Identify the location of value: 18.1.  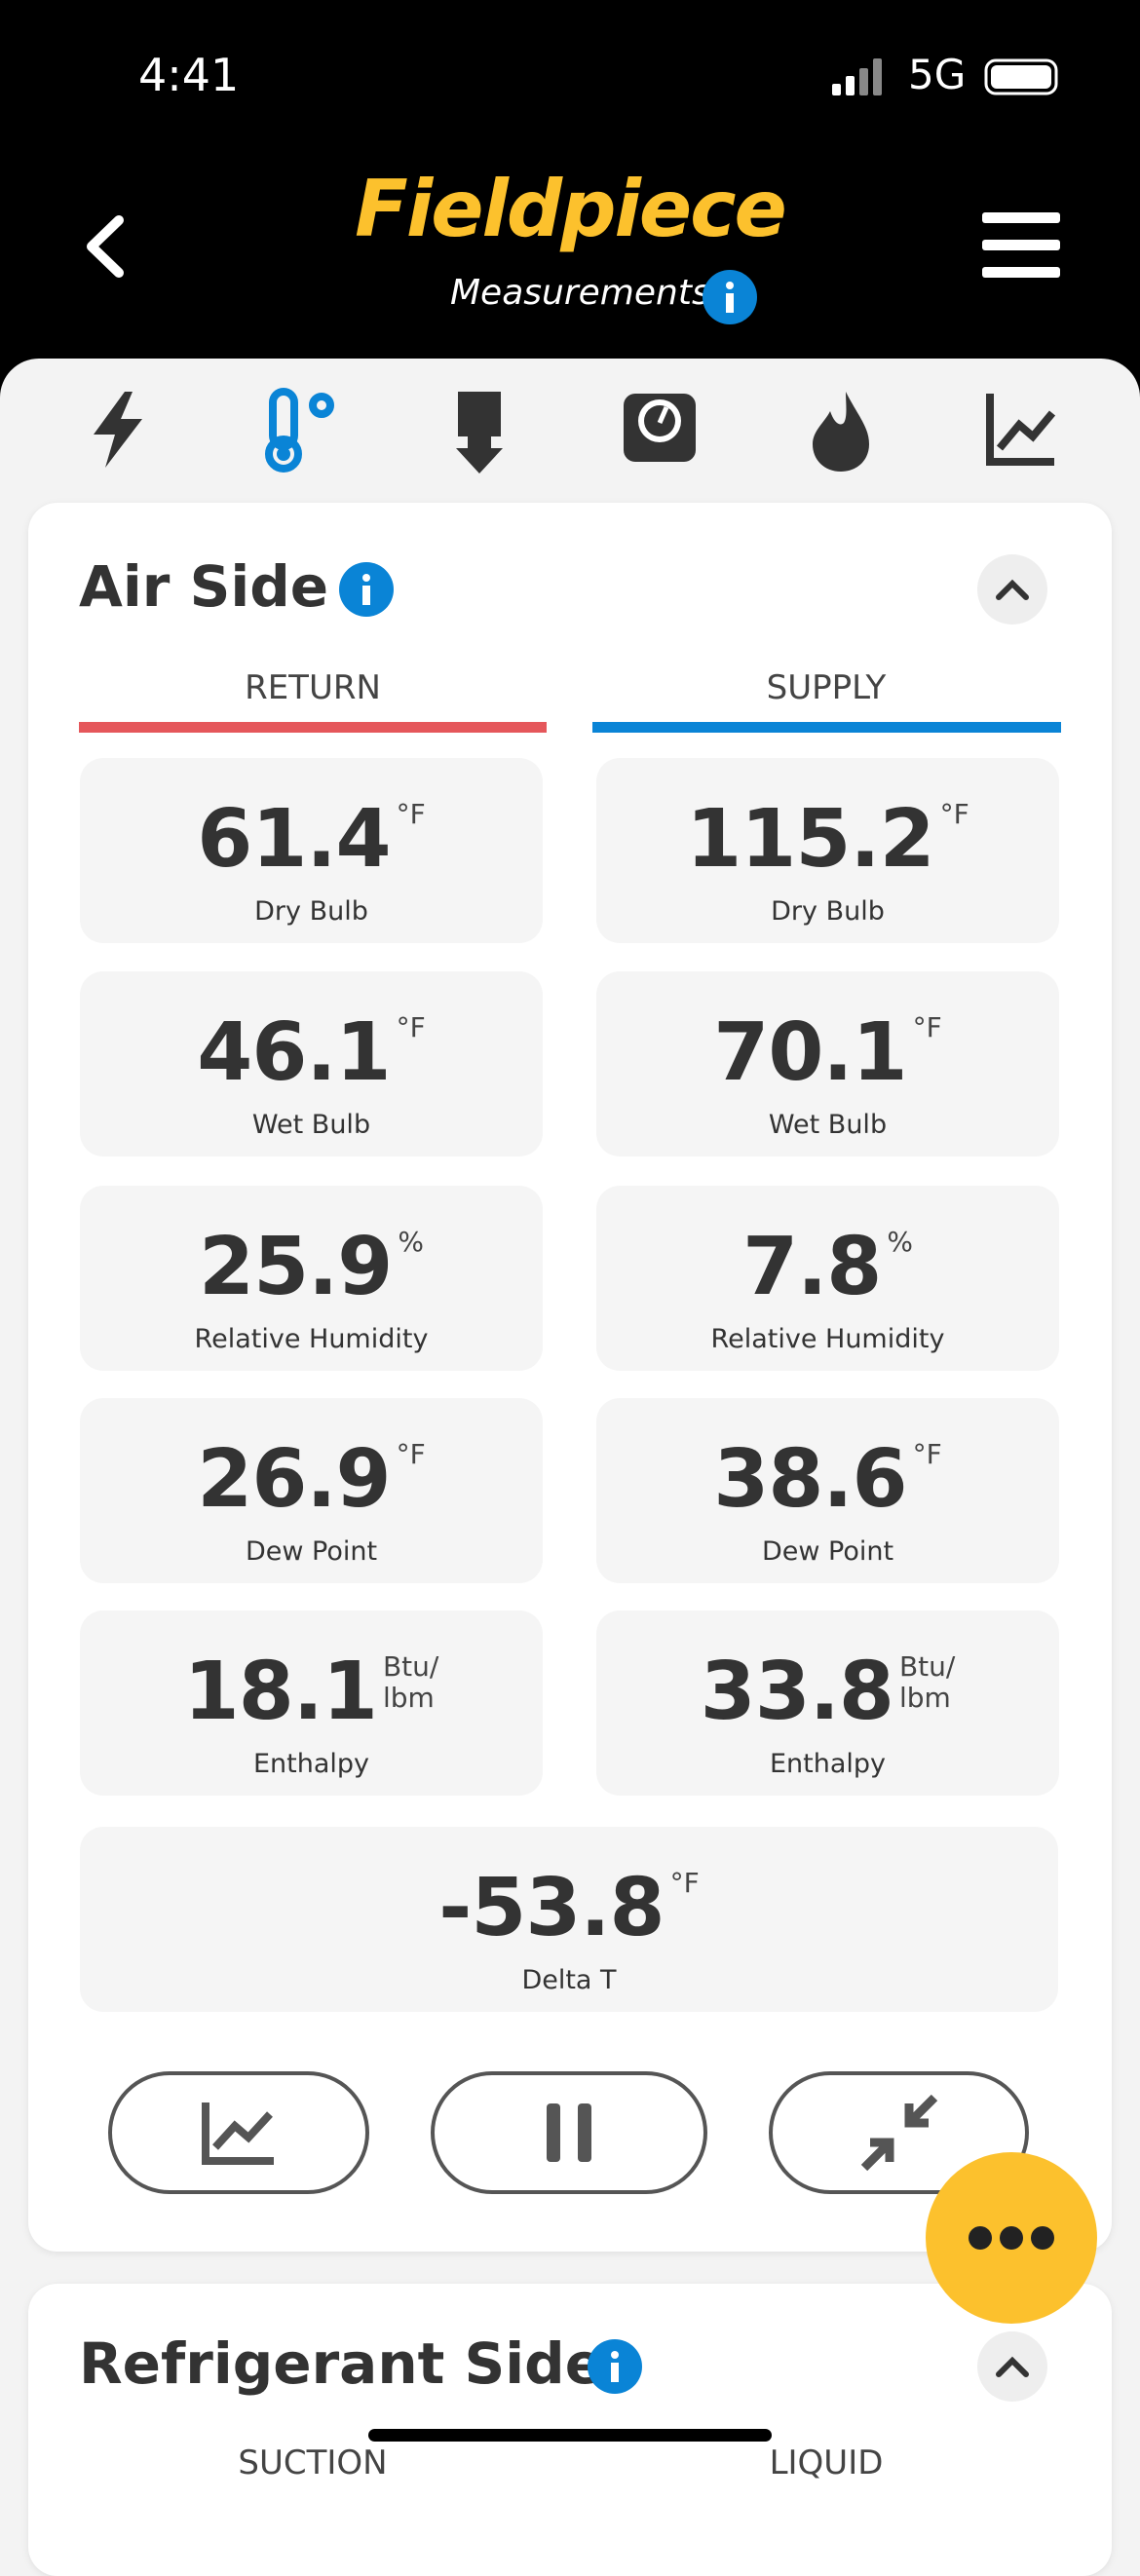
(280, 1692).